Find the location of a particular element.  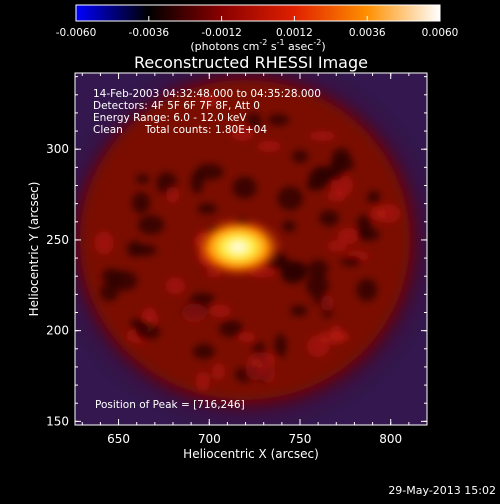

y-axis-label: Heliocentric Y (arcsec) is located at coordinates (34, 249).